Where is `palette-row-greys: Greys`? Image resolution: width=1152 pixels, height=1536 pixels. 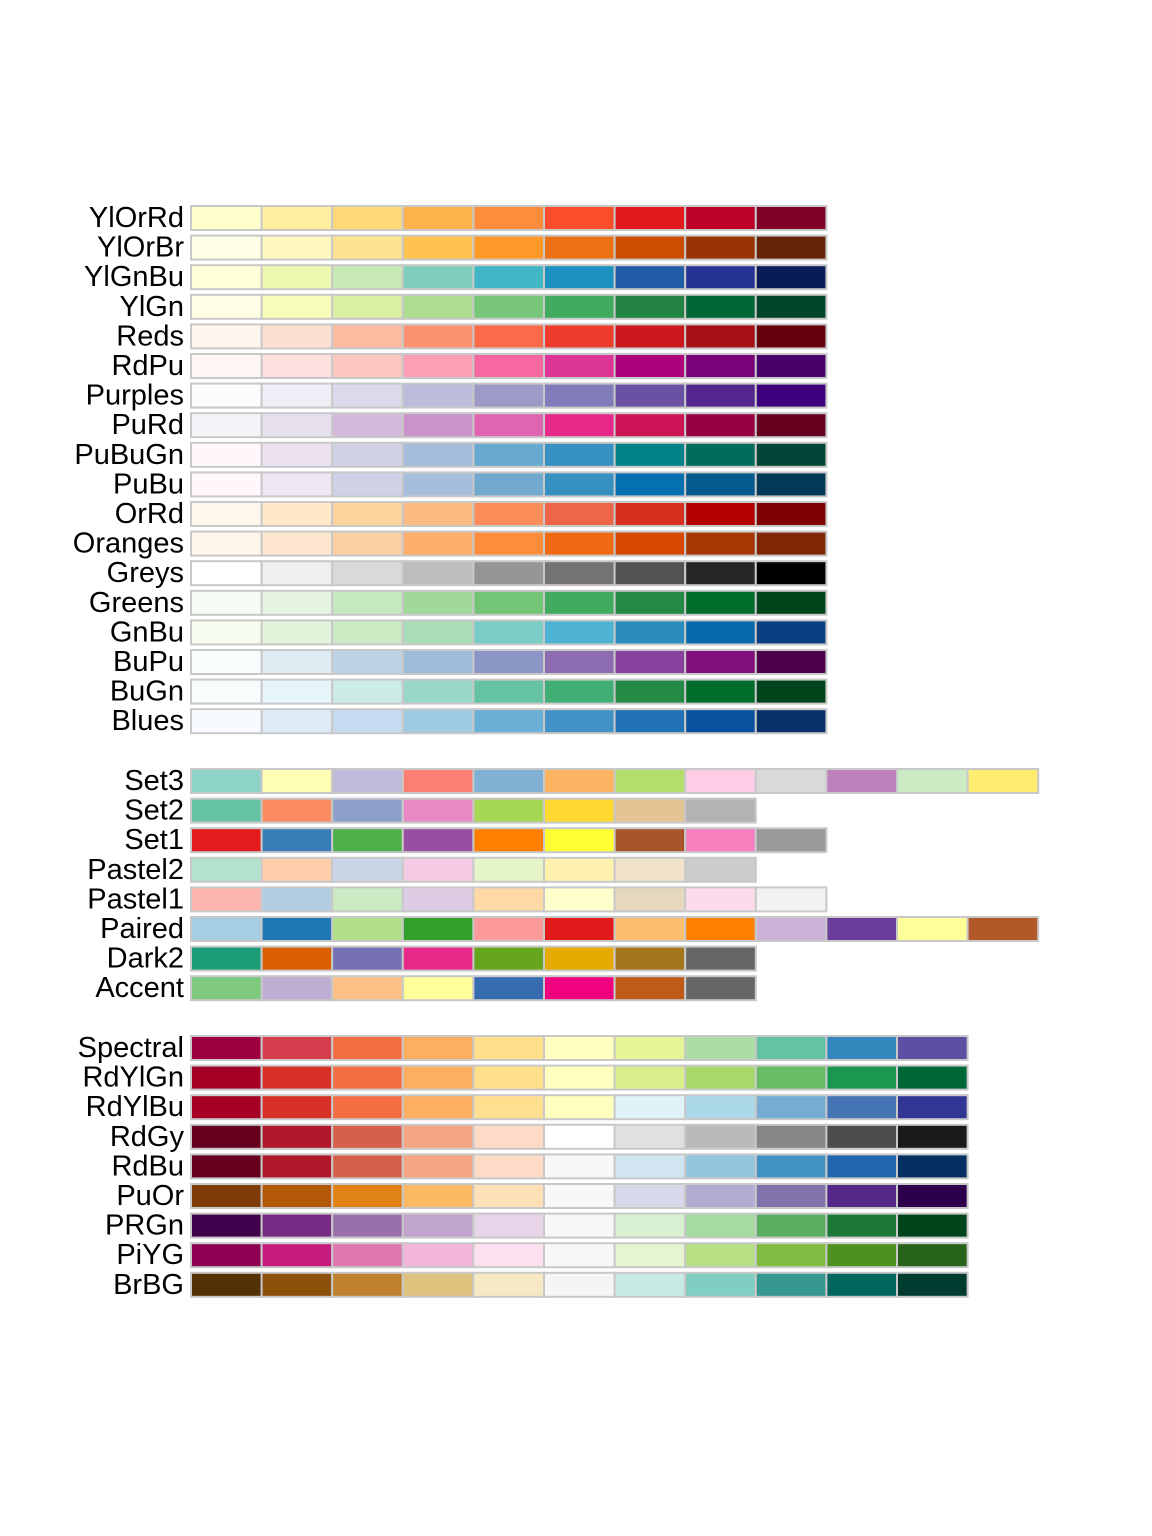
palette-row-greys: Greys is located at coordinates (467, 573).